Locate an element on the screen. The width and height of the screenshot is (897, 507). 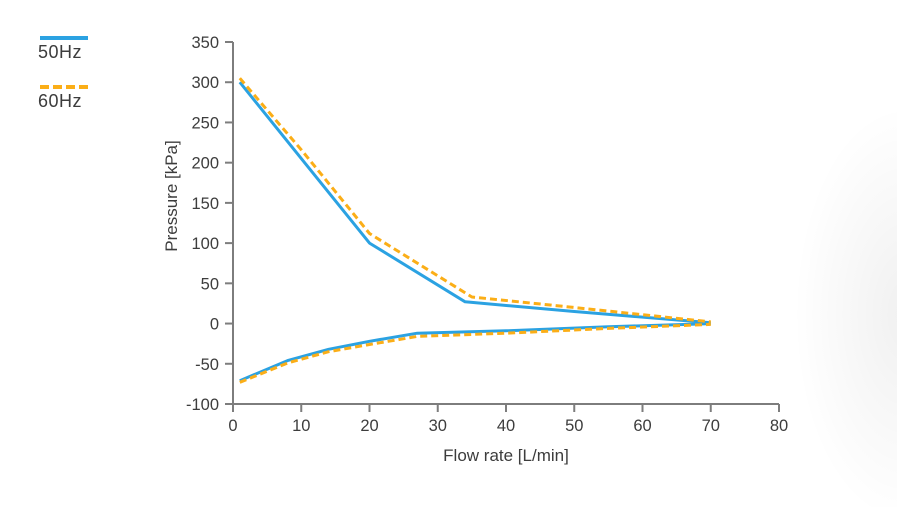
y-tick-label: 0 is located at coordinates (214, 325).